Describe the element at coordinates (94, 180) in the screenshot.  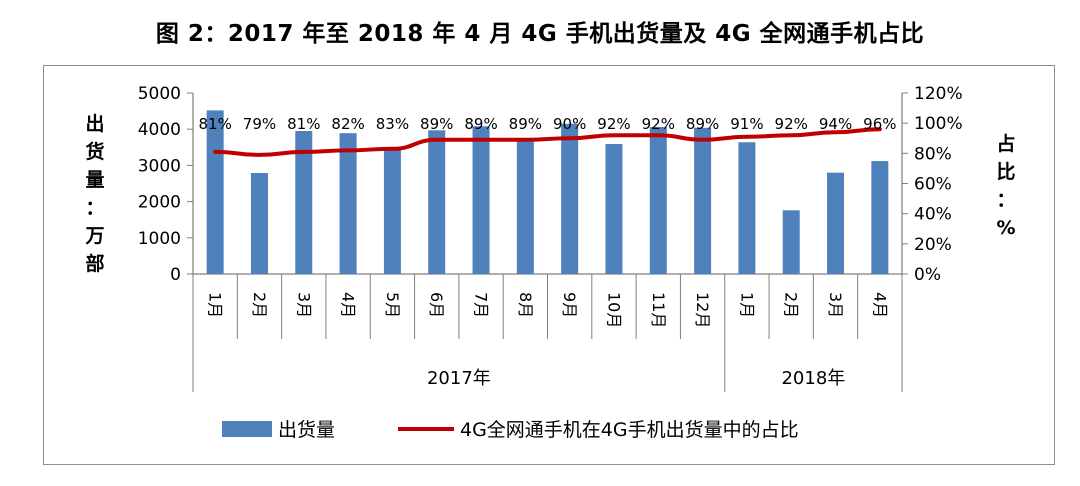
I see `left-axis-title-char: 量` at that location.